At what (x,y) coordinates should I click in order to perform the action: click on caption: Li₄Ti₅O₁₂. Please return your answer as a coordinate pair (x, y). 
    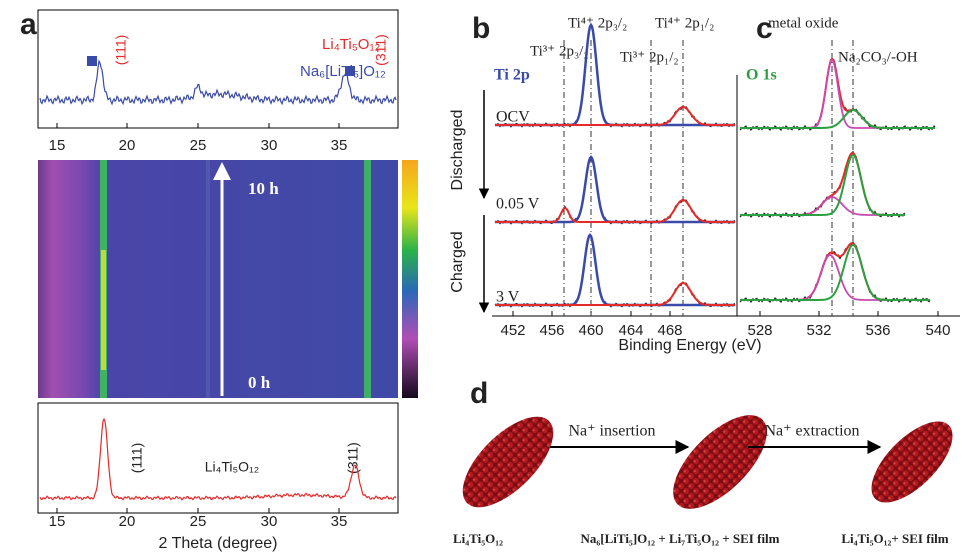
    Looking at the image, I should click on (478, 538).